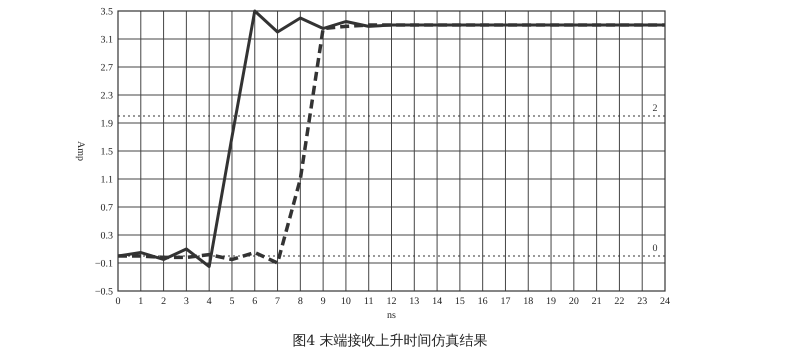  What do you see at coordinates (505, 301) in the screenshot?
I see `x-tick-label: 17` at bounding box center [505, 301].